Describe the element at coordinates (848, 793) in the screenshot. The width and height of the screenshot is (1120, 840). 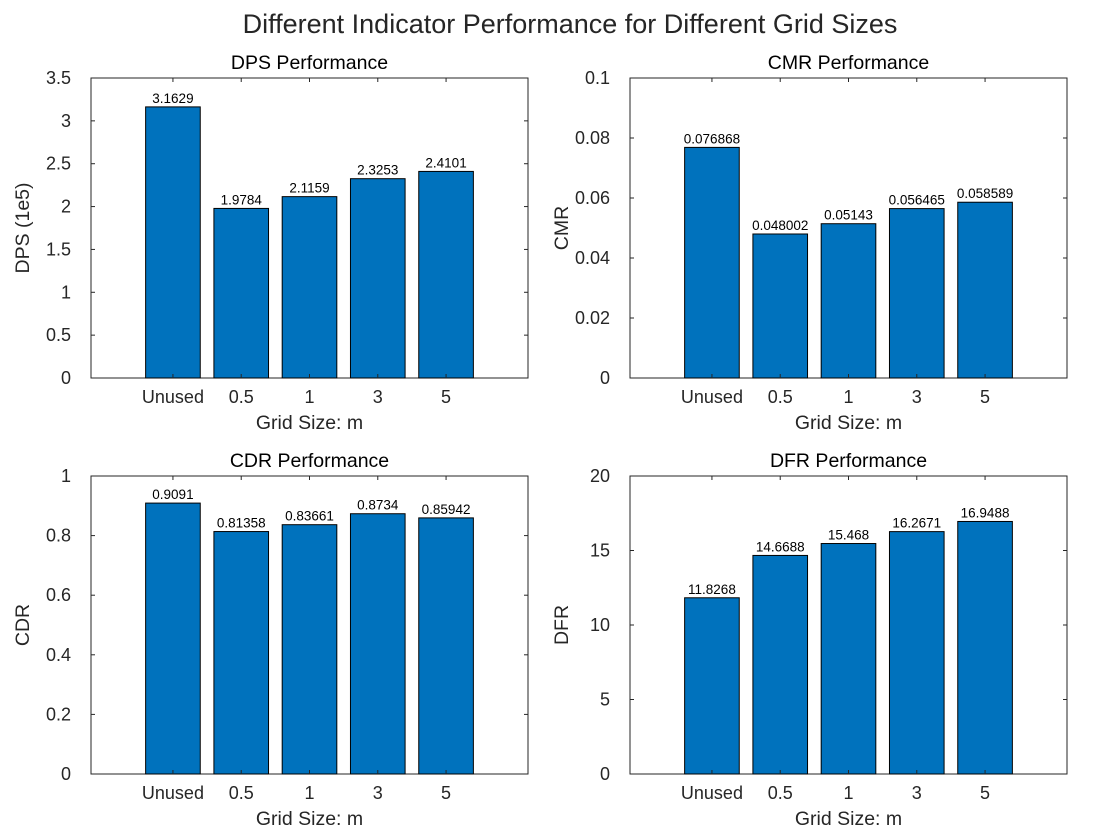
I see `dfr-x-tick-label-1: 1` at that location.